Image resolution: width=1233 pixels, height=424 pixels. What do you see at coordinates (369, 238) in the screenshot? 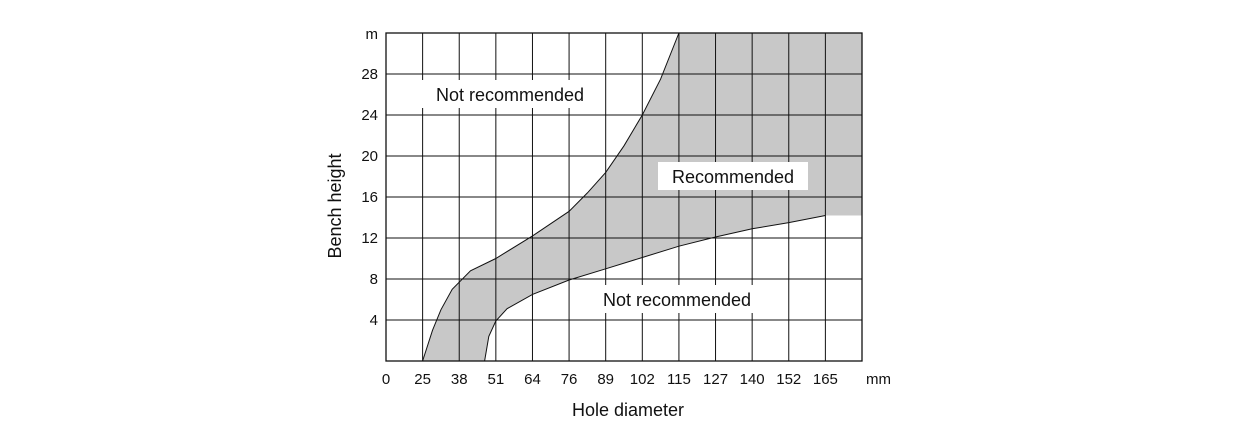
I see `y-tick-label: 12` at bounding box center [369, 238].